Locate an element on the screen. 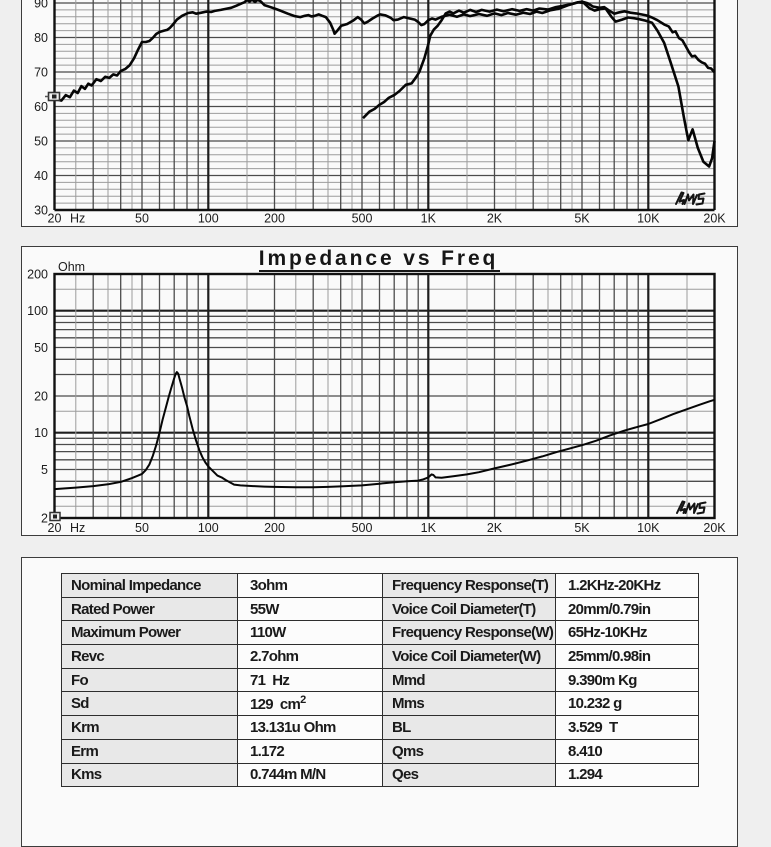 This screenshot has height=847, width=771. svg-text: 10 is located at coordinates (41, 433).